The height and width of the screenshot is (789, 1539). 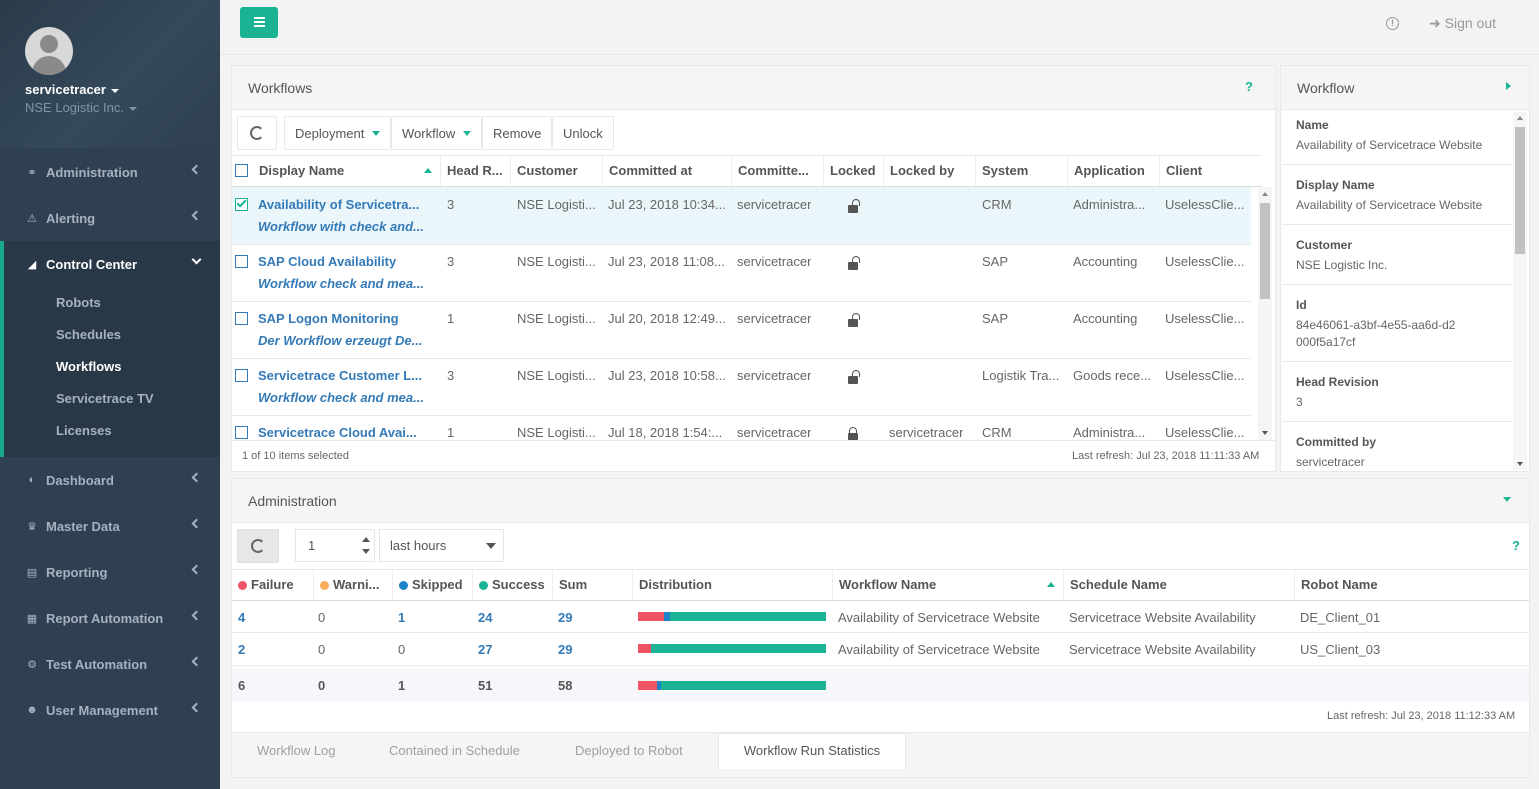 I want to click on workflow-name-link: SAP Logon Monitoring, so click(x=328, y=318).